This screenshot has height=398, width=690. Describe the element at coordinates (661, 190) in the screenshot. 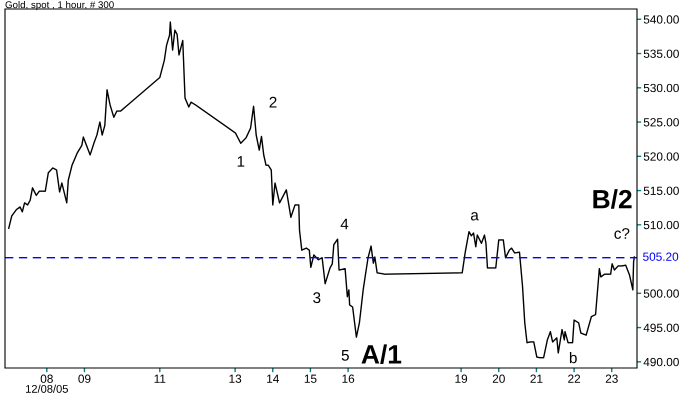

I see `y-tick-label: 515.00` at that location.